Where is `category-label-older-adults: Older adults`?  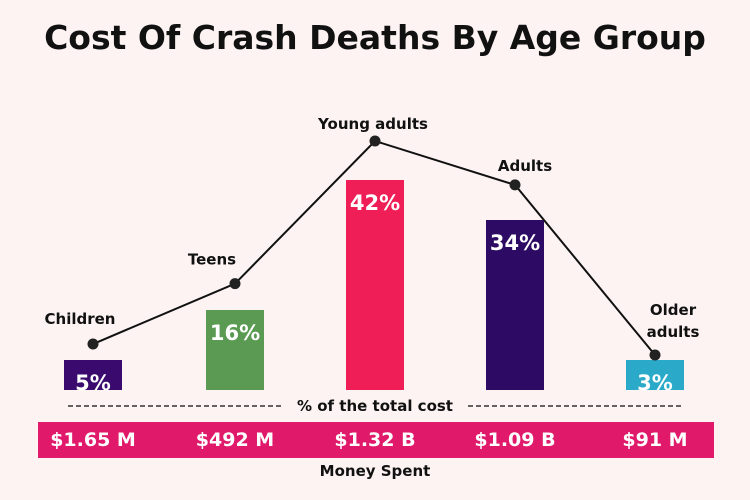 category-label-older-adults: Older adults is located at coordinates (673, 321).